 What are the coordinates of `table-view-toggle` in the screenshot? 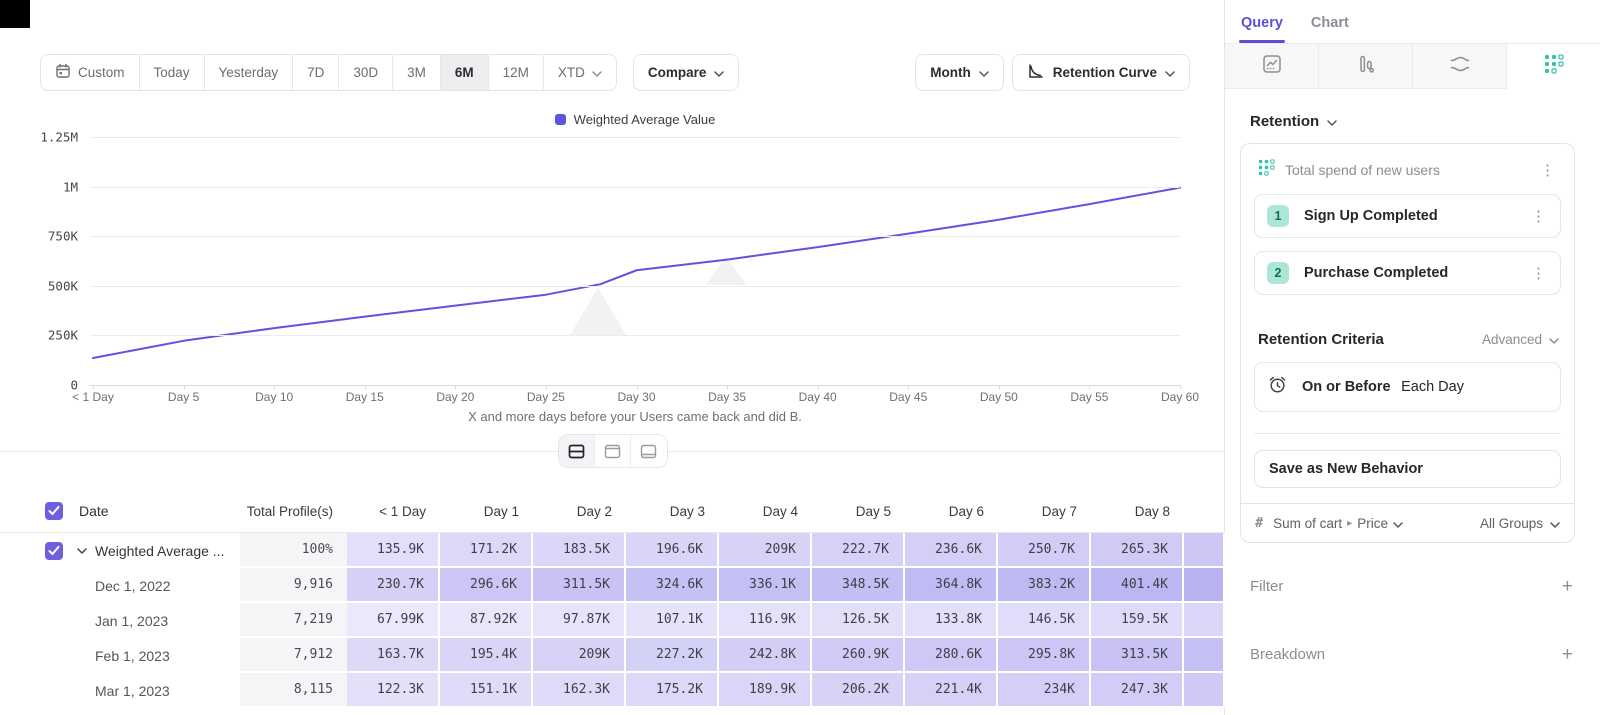 It's located at (648, 451).